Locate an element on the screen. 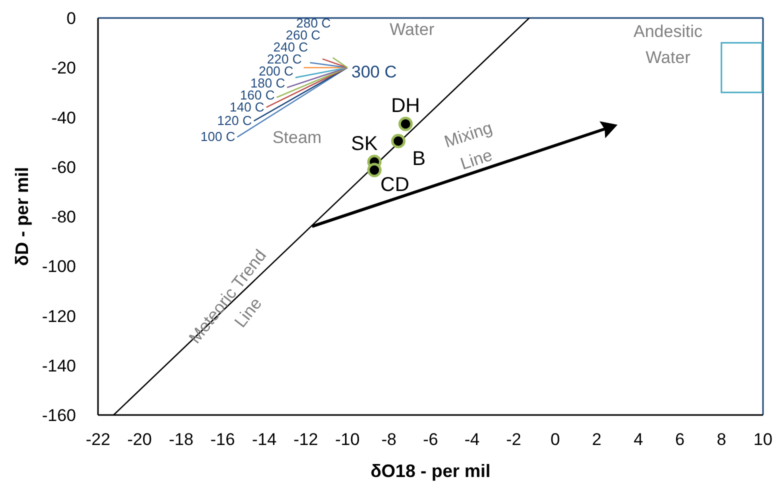 The height and width of the screenshot is (488, 783). x-tick-label: -22 is located at coordinates (98, 439).